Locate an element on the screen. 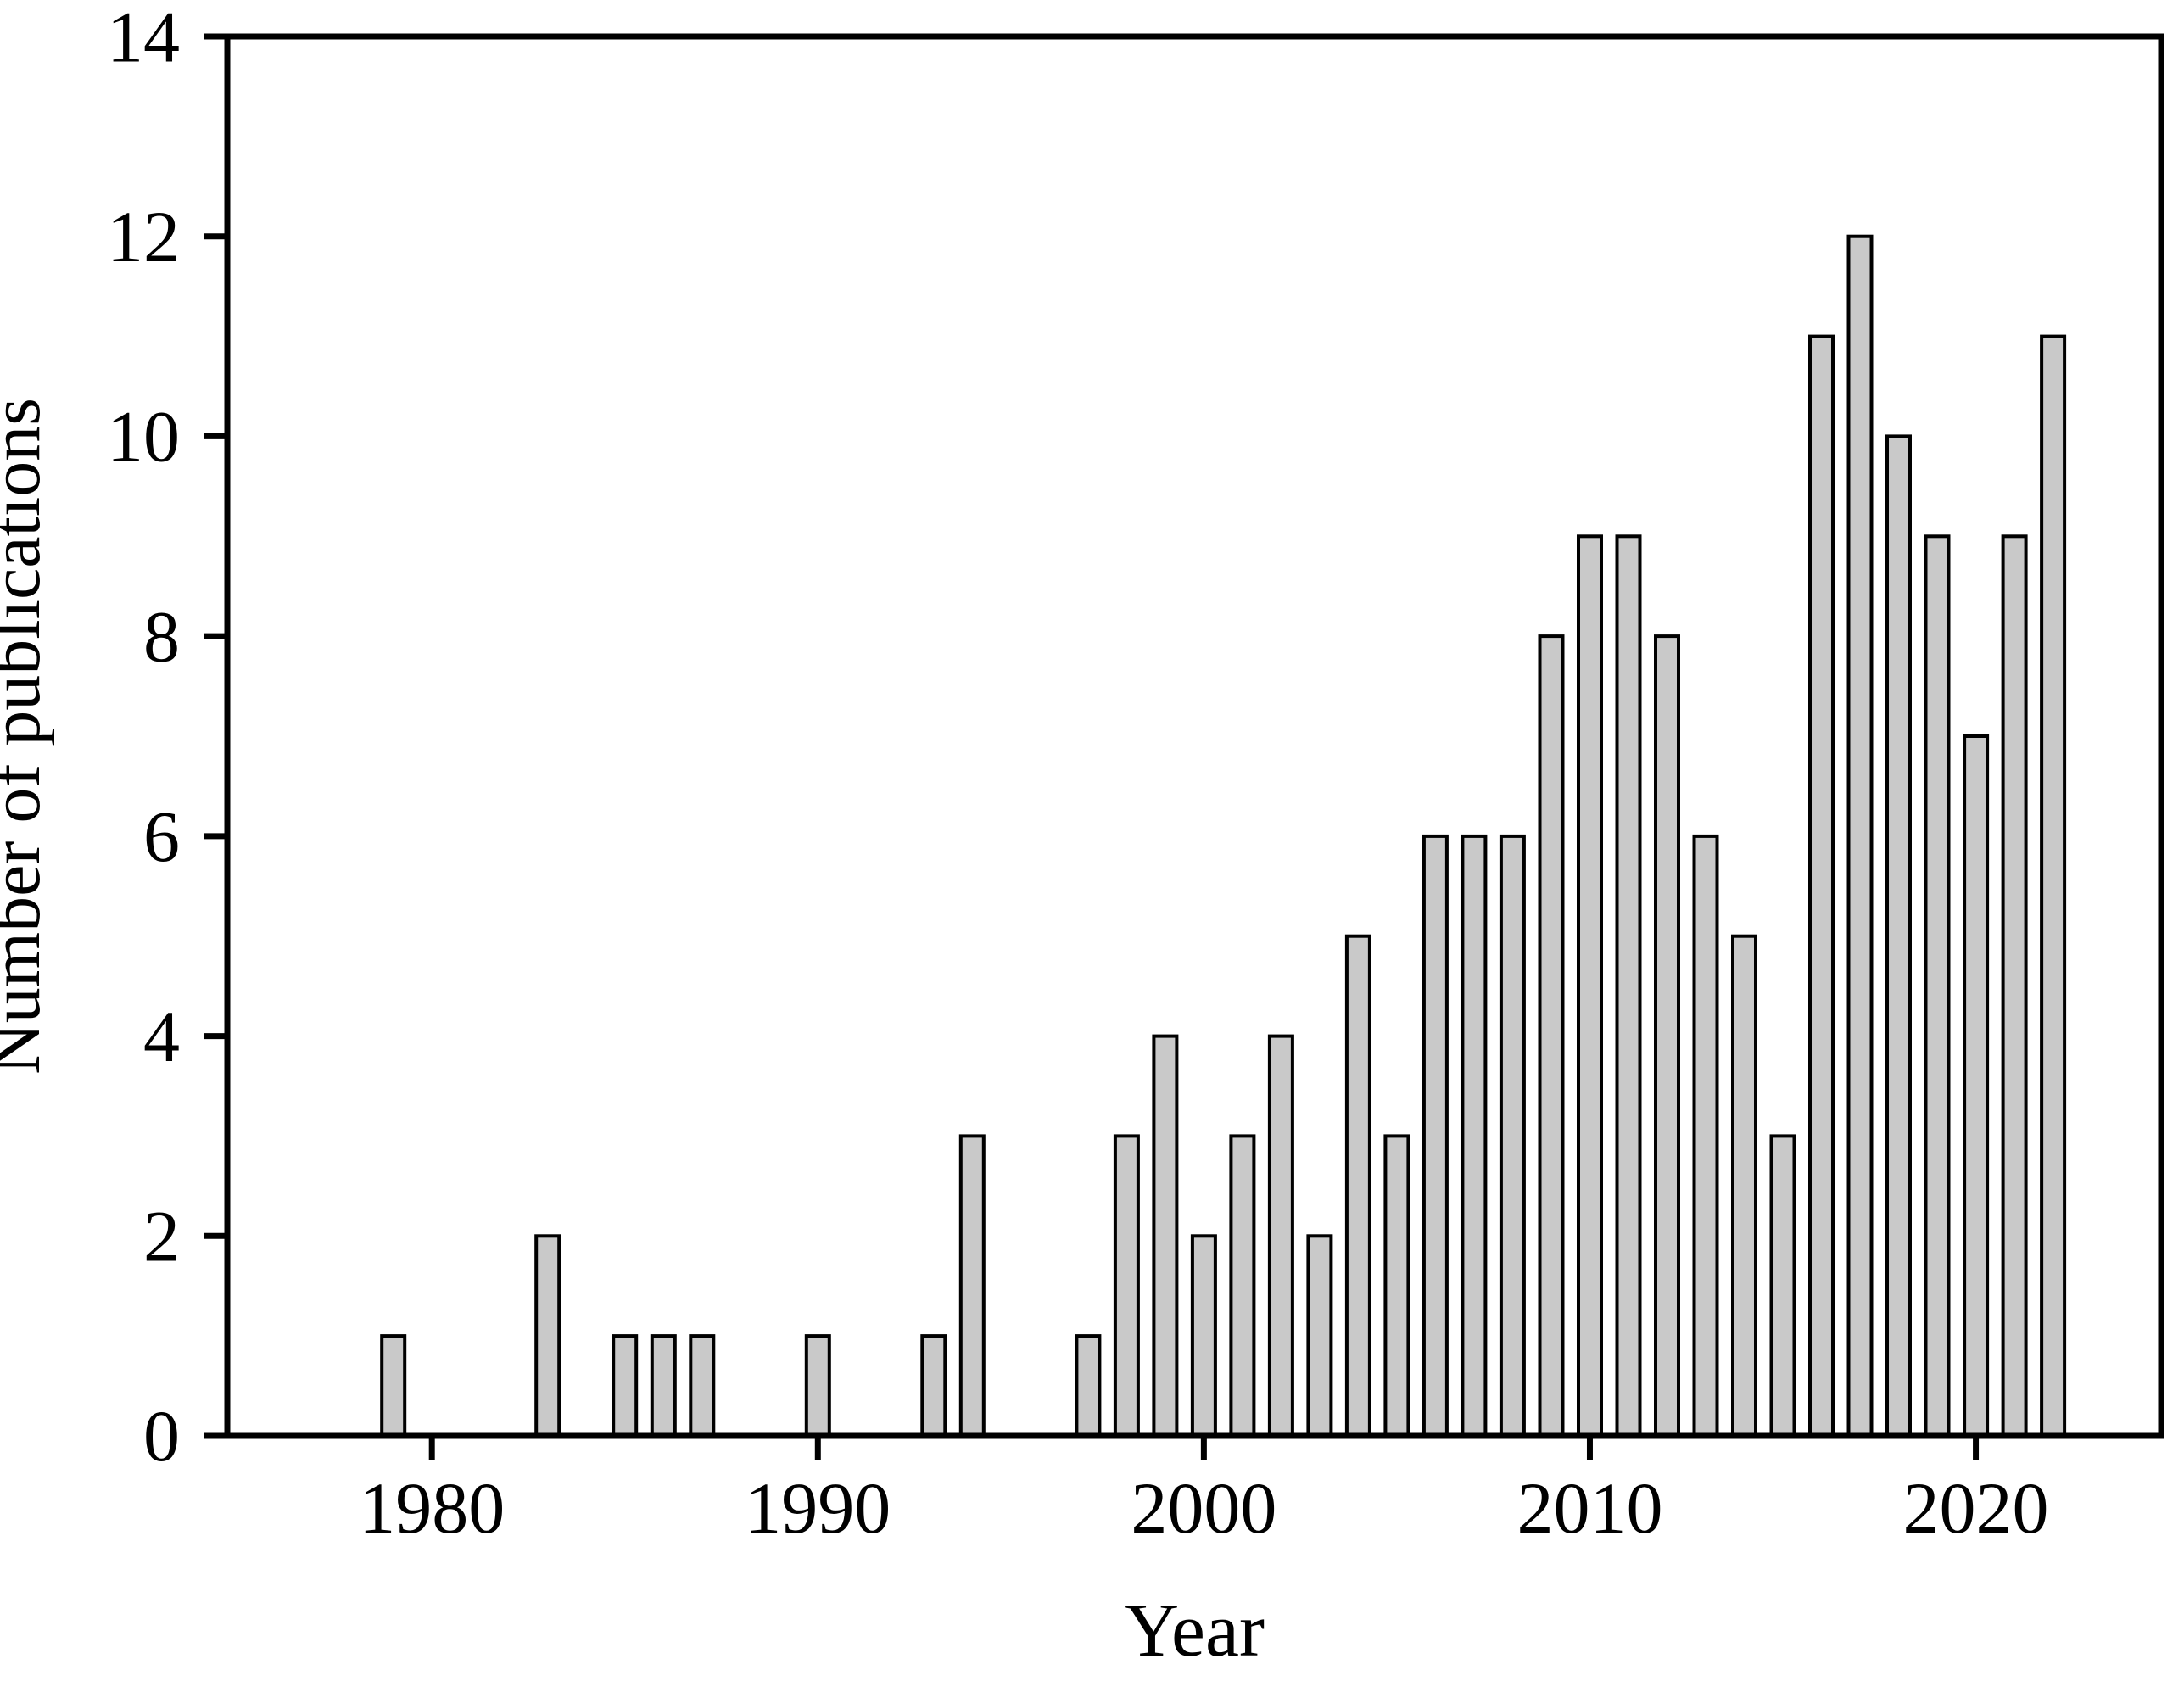  bar-2018 is located at coordinates (1899, 936).